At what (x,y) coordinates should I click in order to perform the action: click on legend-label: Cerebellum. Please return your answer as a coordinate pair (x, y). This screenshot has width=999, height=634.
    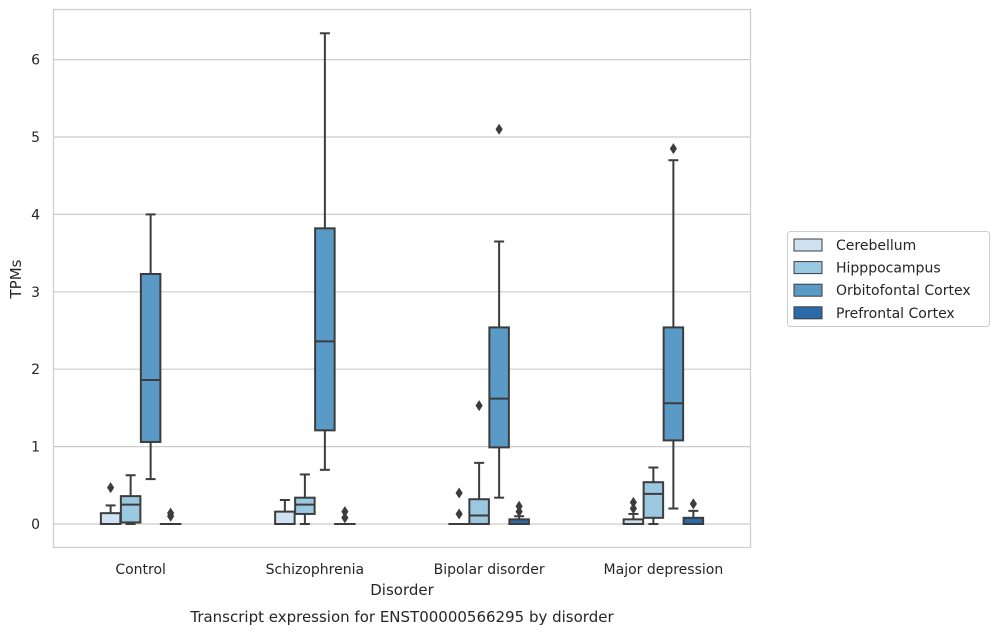
    Looking at the image, I should click on (876, 246).